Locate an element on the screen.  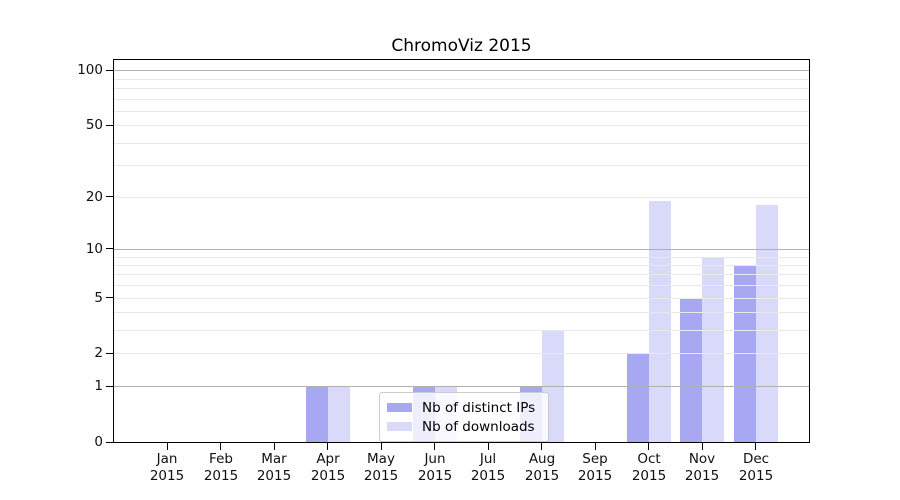
legend-item: Nb of downloads is located at coordinates (463, 426).